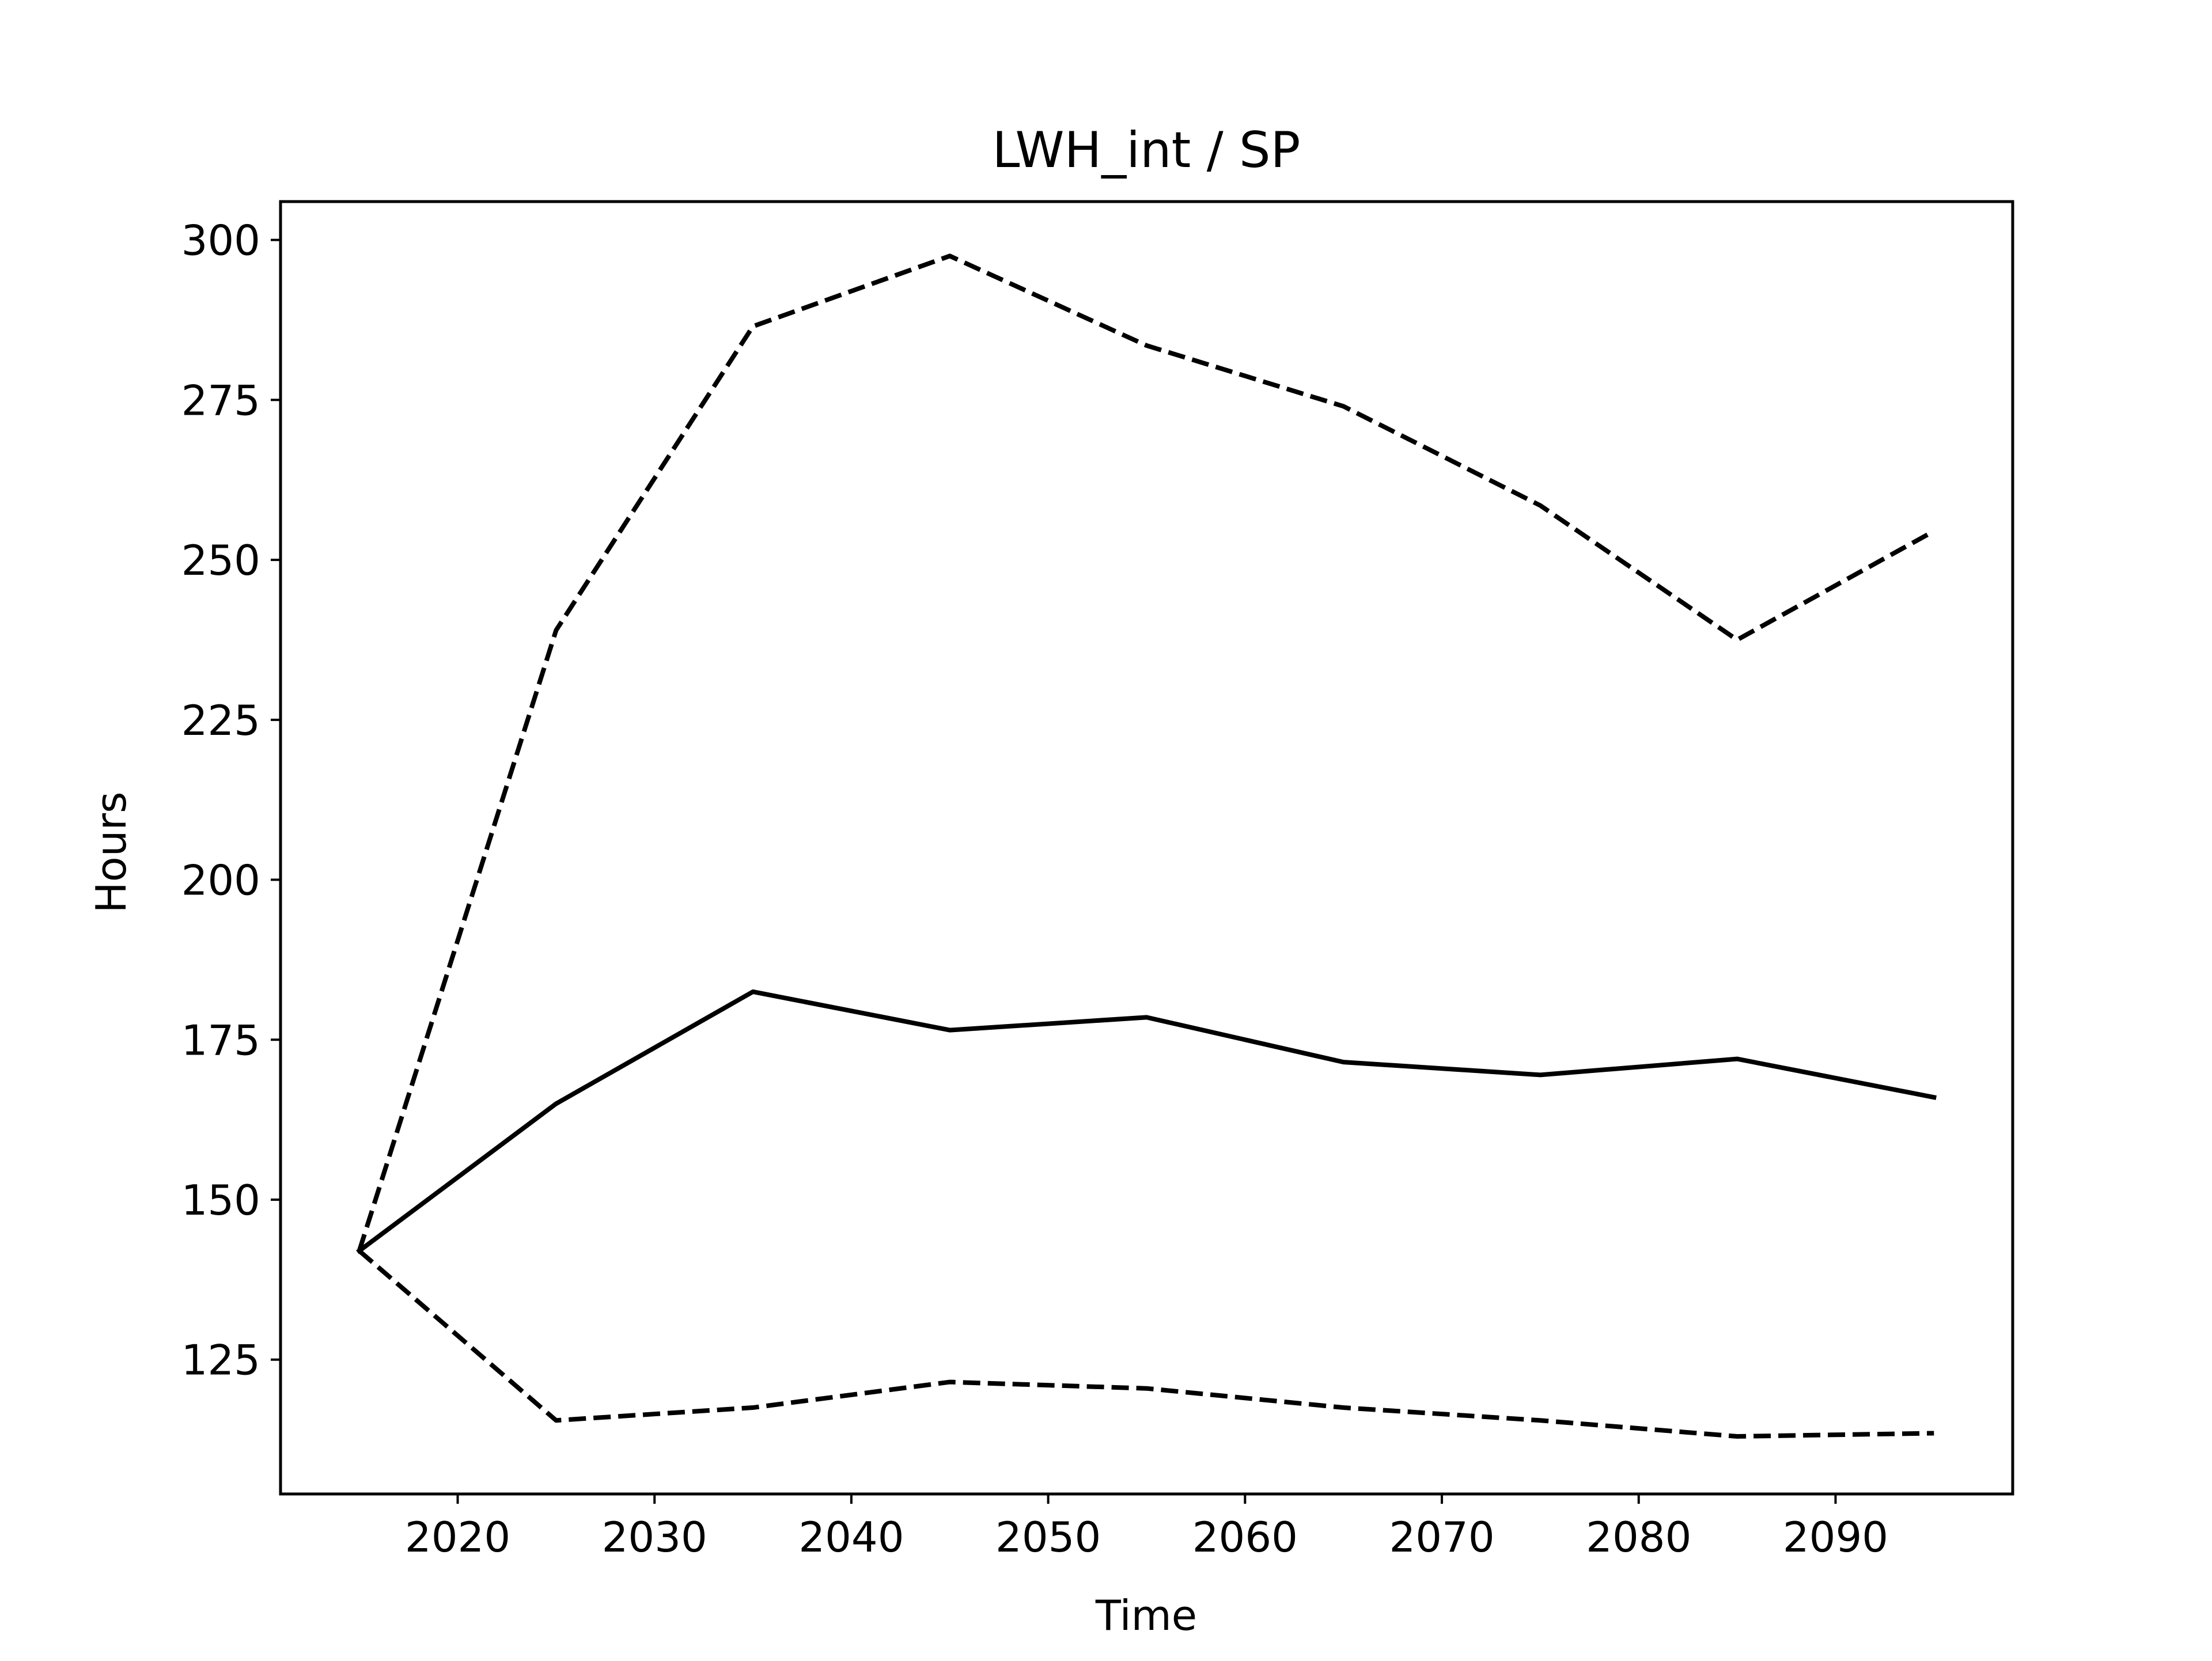 The height and width of the screenshot is (1661, 2212). What do you see at coordinates (1638, 1537) in the screenshot?
I see `x-tick-label: 2080` at bounding box center [1638, 1537].